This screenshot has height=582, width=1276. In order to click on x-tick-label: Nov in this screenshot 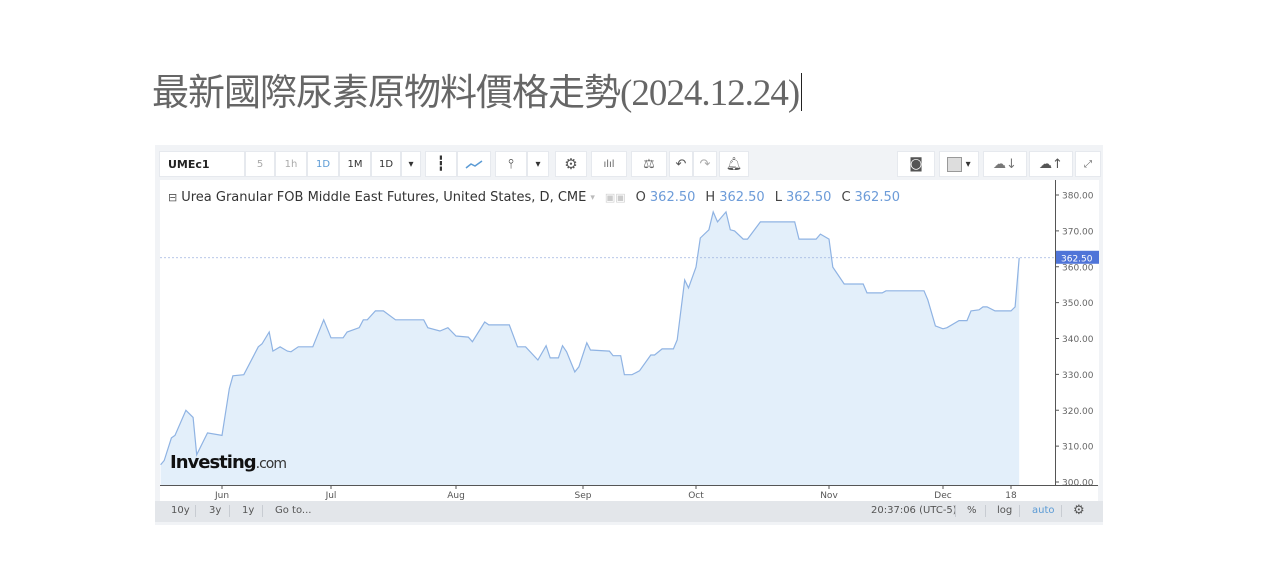, I will do `click(829, 496)`.